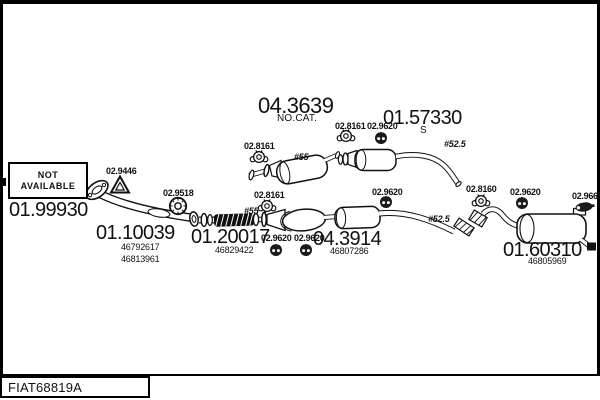 The width and height of the screenshot is (600, 400). I want to click on round-gasket-icon, so click(178, 206).